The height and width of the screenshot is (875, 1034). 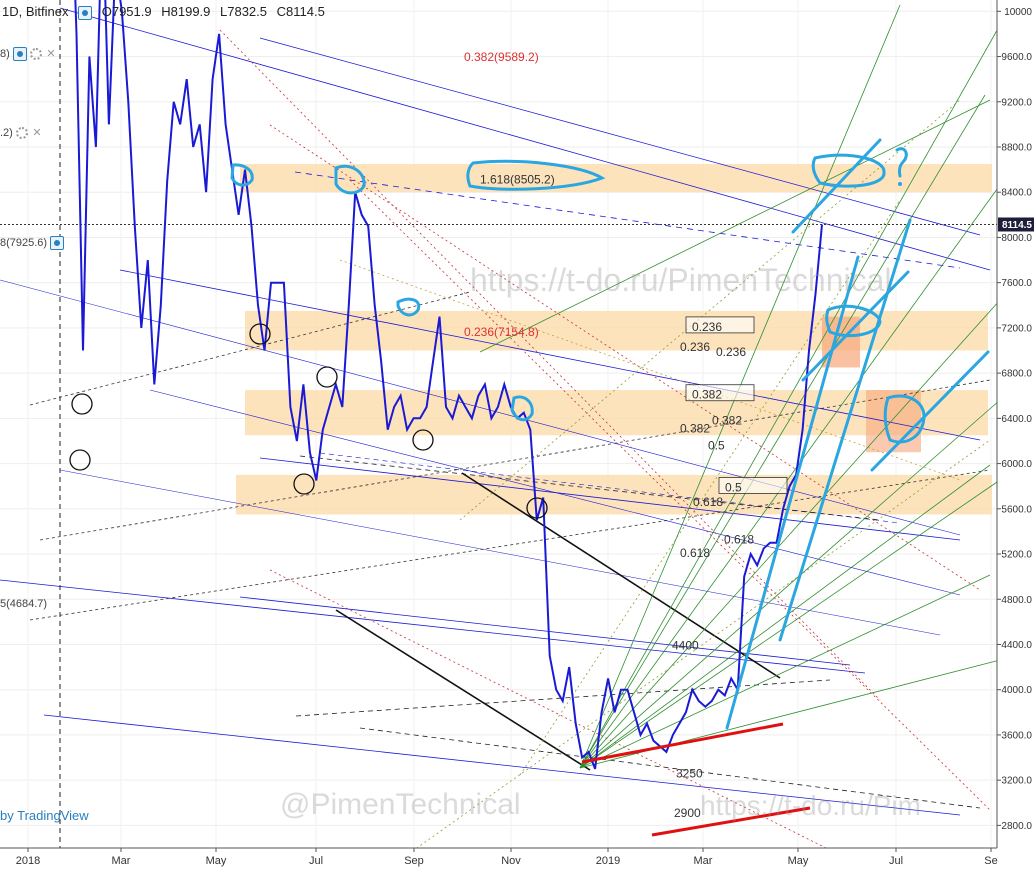 I want to click on close-value: C8114.5, so click(x=300, y=11).